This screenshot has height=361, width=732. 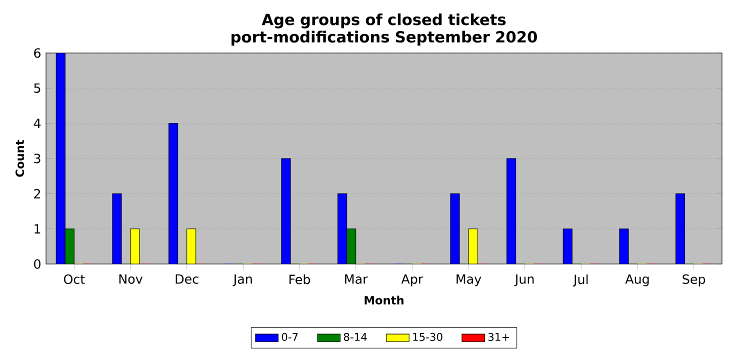 What do you see at coordinates (524, 280) in the screenshot?
I see `x-tick-label: Jun` at bounding box center [524, 280].